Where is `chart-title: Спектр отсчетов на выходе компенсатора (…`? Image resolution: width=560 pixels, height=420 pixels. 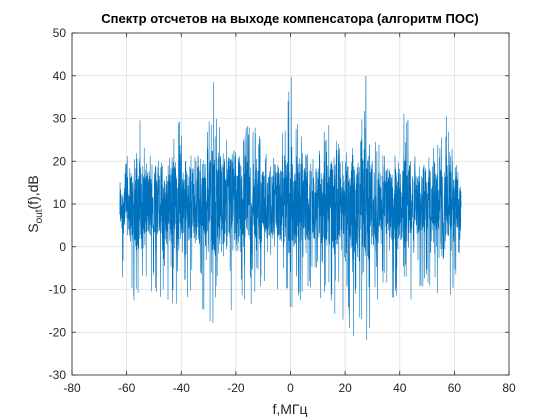 chart-title: Спектр отсчетов на выходе компенсатора (… is located at coordinates (289, 18).